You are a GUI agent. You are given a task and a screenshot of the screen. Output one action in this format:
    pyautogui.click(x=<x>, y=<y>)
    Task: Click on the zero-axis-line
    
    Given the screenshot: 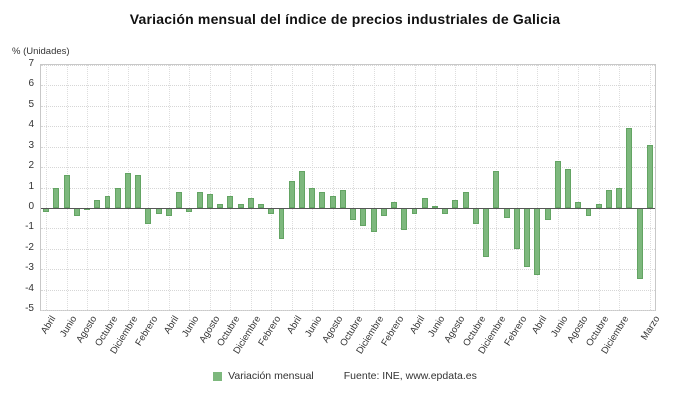 What is the action you would take?
    pyautogui.click(x=348, y=208)
    